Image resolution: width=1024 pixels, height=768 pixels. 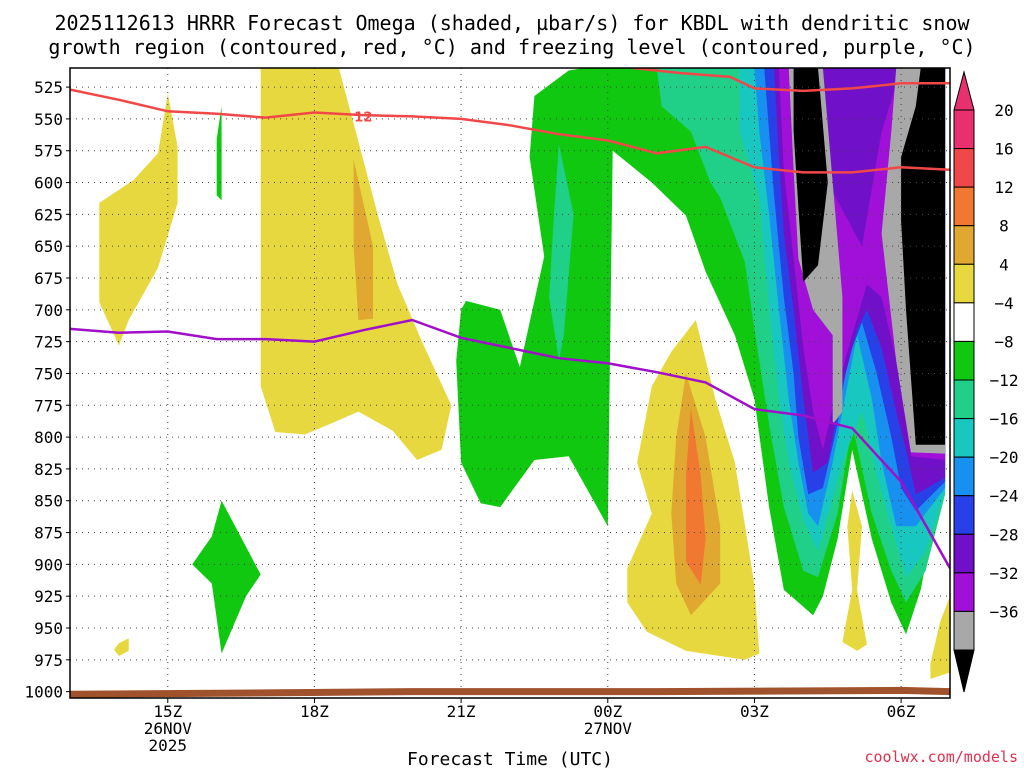 I want to click on colorbar-label: 20, so click(x=1003, y=110).